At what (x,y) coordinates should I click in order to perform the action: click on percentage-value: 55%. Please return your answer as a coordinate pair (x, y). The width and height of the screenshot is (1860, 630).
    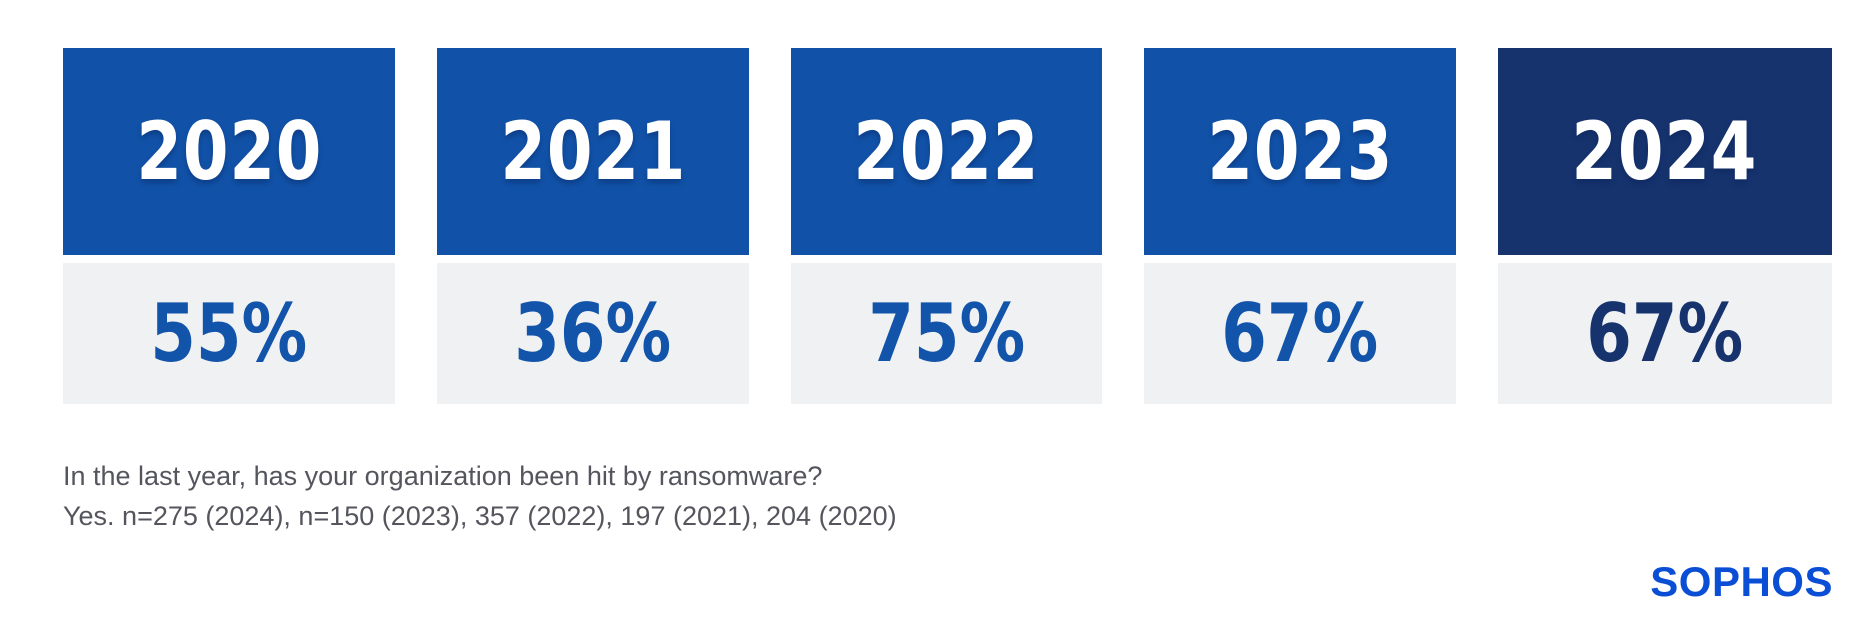
    Looking at the image, I should click on (229, 333).